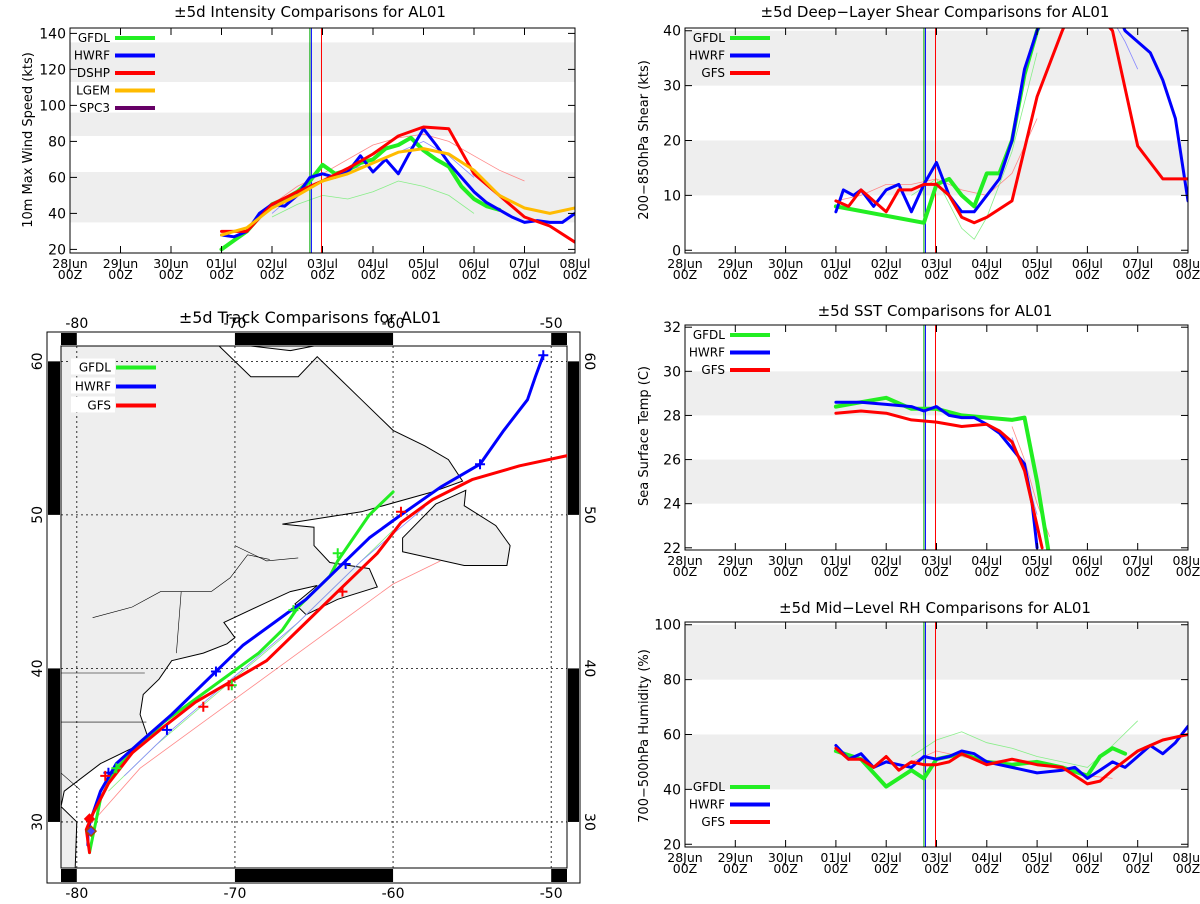 The width and height of the screenshot is (1200, 904). Describe the element at coordinates (644, 140) in the screenshot. I see `shear-ylabel: 200−850hPa Shear (kts)` at that location.